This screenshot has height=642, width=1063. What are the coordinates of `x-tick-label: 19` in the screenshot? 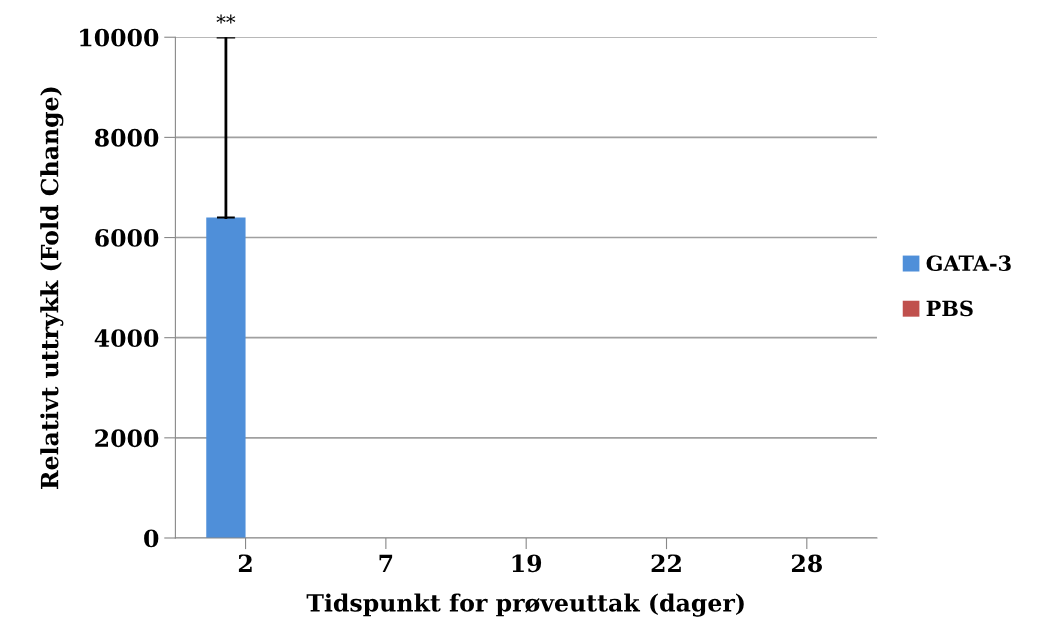 It's located at (527, 563).